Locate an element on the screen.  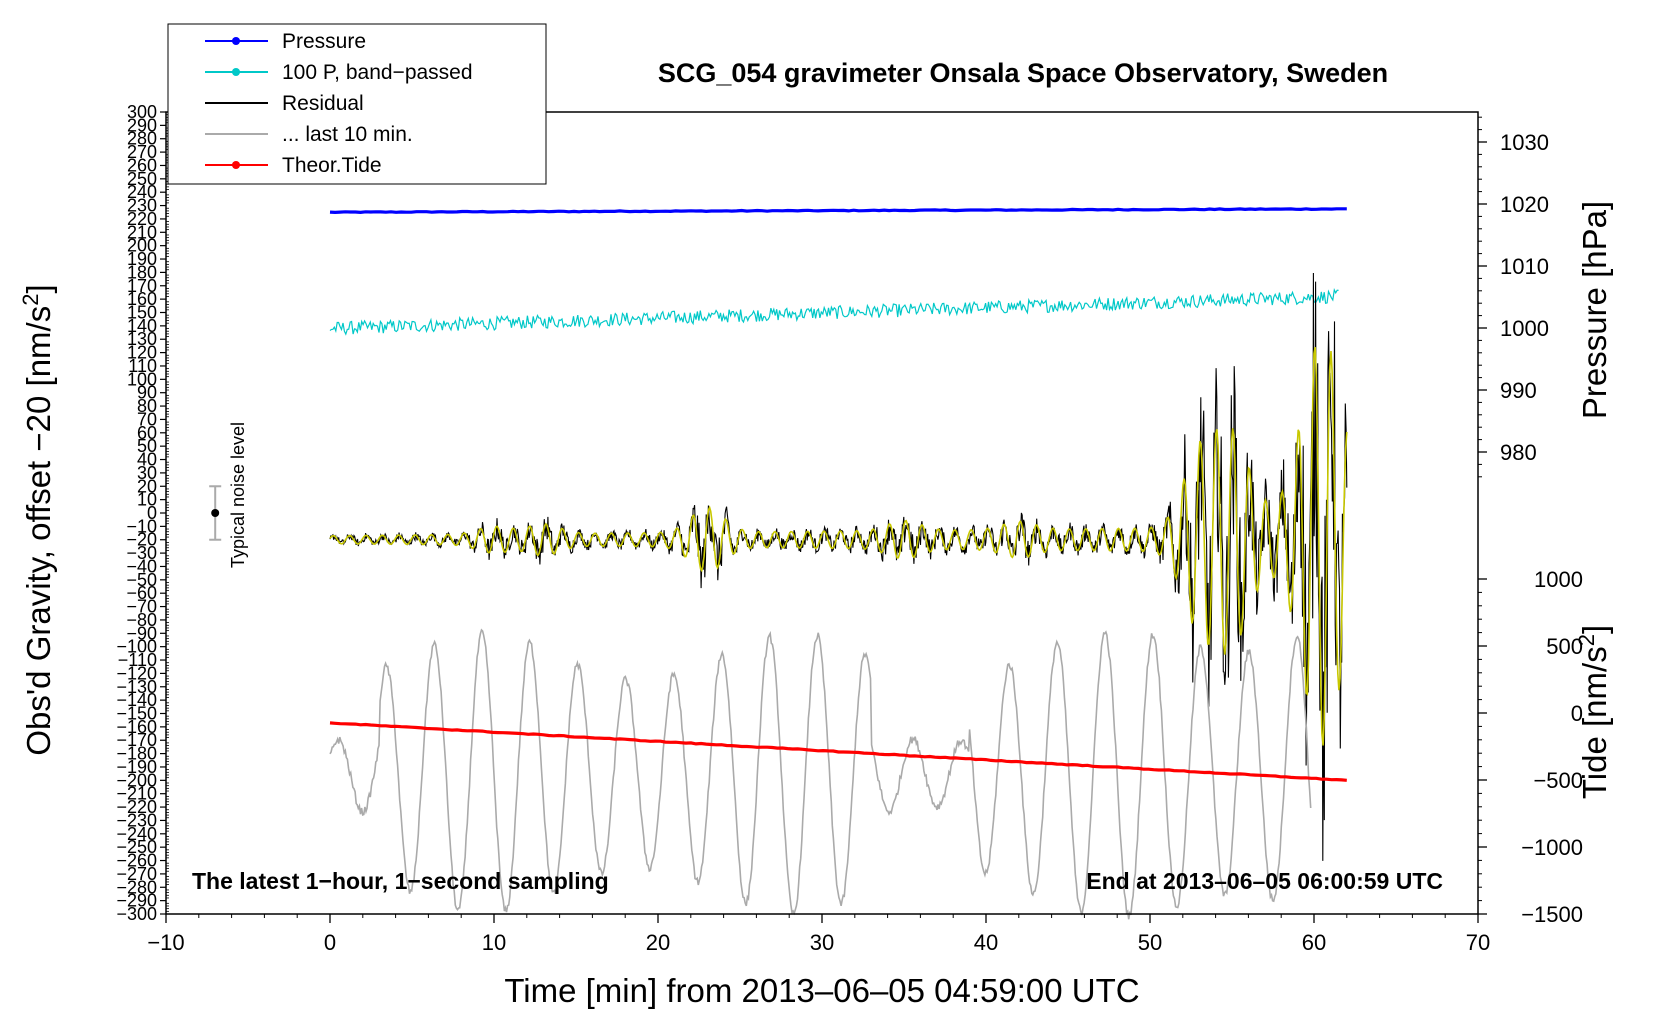
y-left-tick-label: 80 is located at coordinates (147, 406).